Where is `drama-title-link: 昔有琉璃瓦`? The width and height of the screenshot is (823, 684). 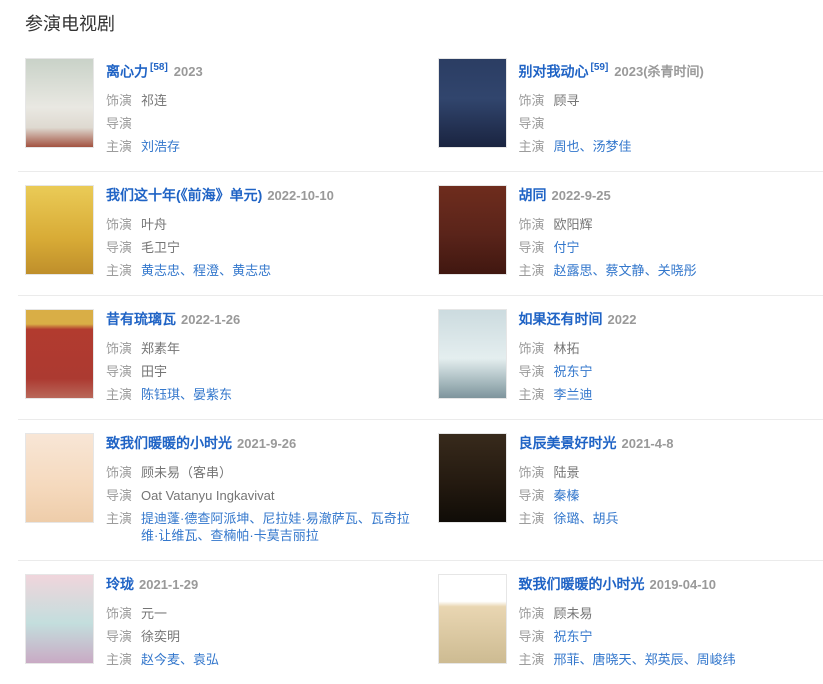
drama-title-link: 昔有琉璃瓦 is located at coordinates (141, 319).